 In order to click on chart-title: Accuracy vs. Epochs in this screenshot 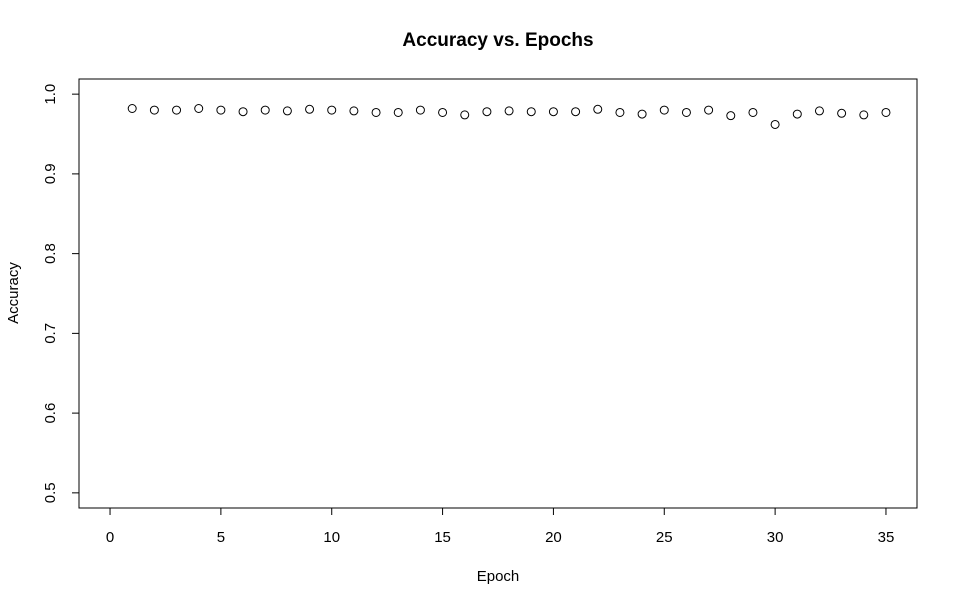, I will do `click(497, 40)`.